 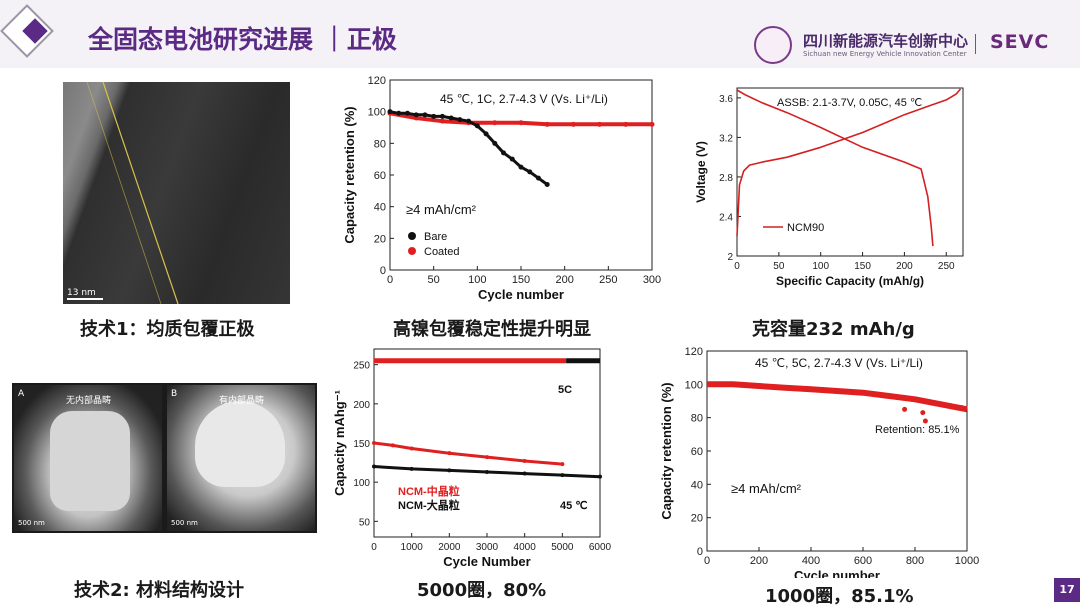 What do you see at coordinates (176, 193) in the screenshot?
I see `tem-image-coated: 13 nm` at bounding box center [176, 193].